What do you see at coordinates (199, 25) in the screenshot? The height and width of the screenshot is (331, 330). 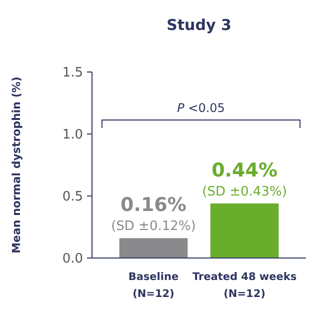 I see `chart-title: Study 3` at bounding box center [199, 25].